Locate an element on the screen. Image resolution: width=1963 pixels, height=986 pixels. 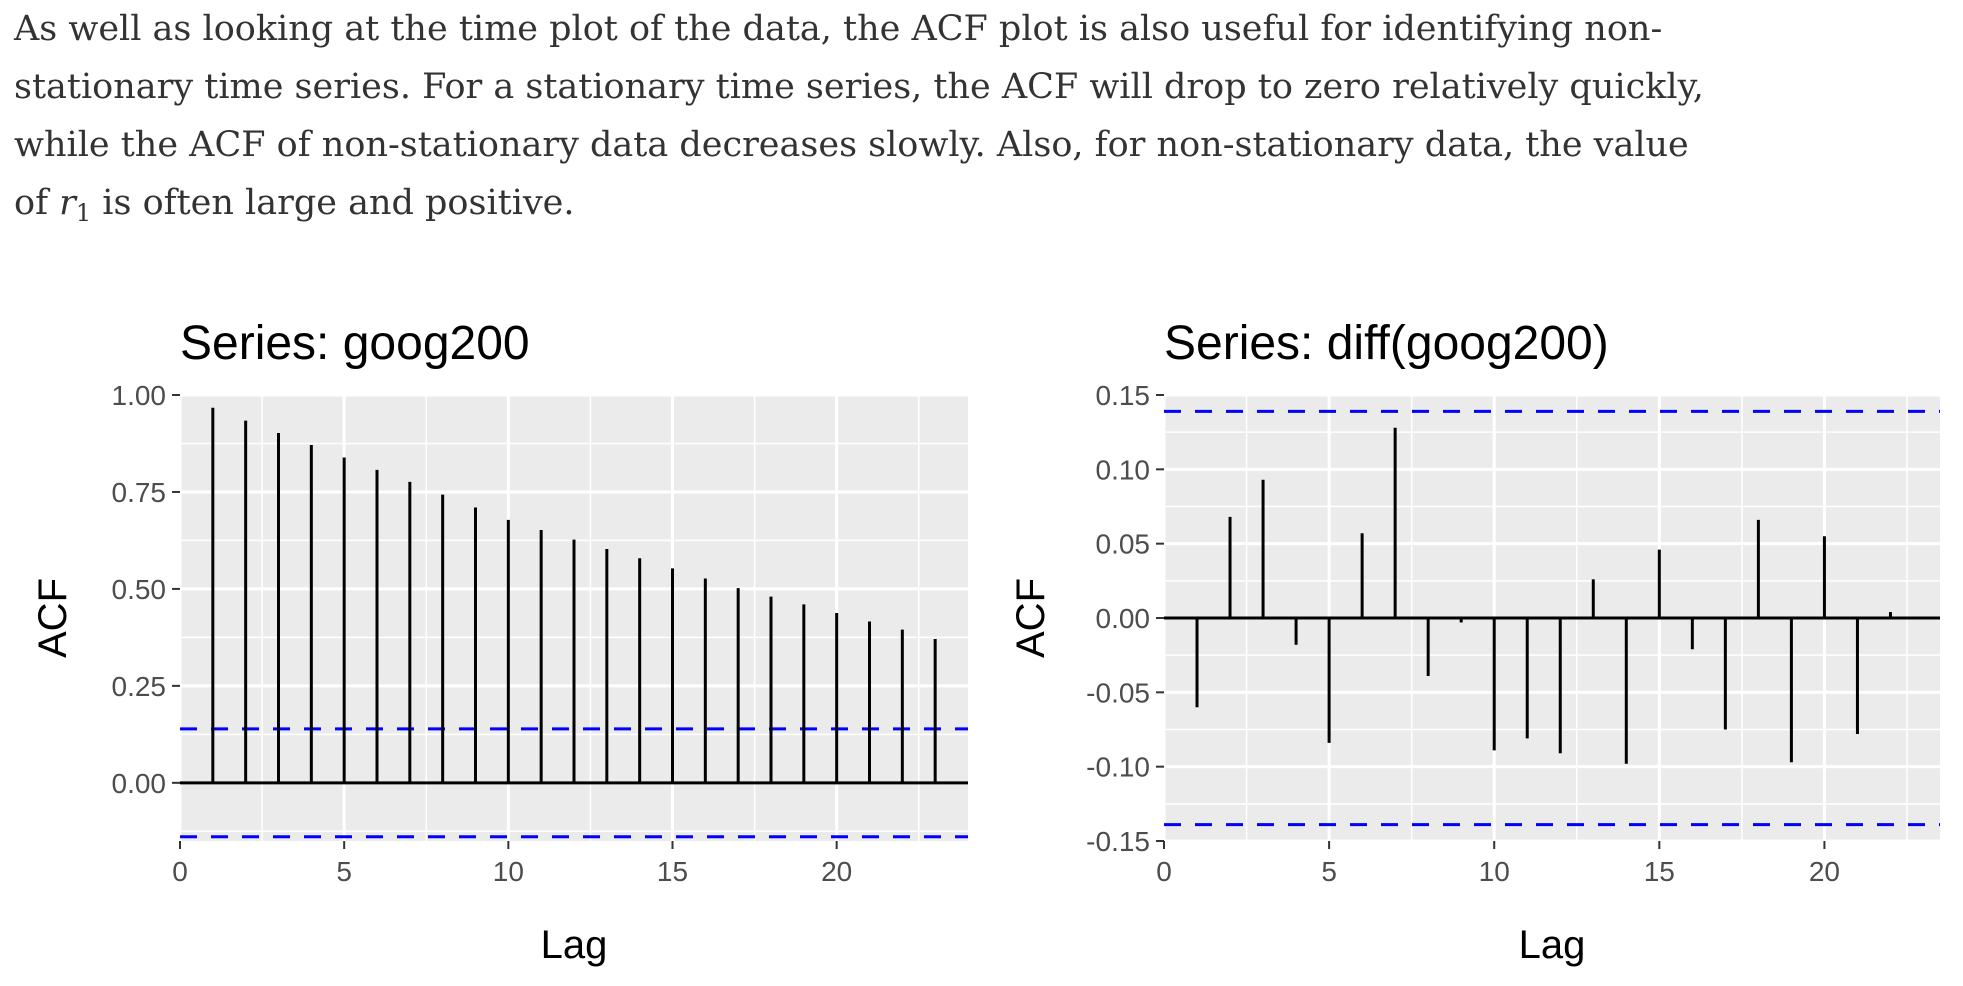
y-tick-label: 1.00 is located at coordinates (139, 395).